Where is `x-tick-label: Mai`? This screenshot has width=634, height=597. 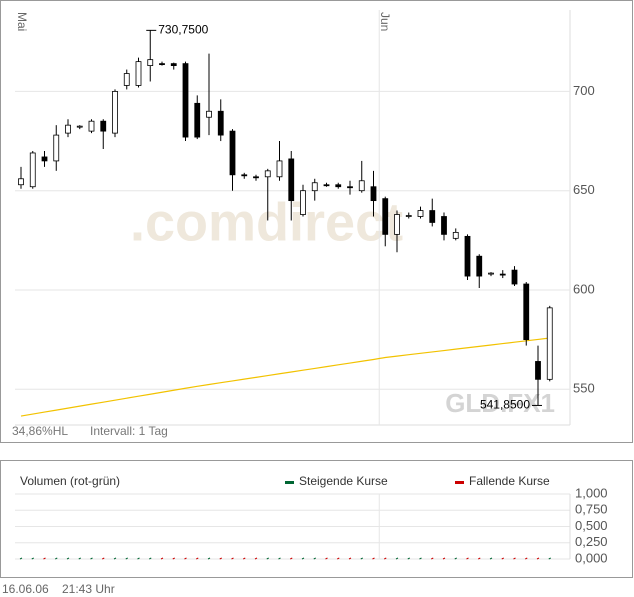
x-tick-label: Mai is located at coordinates (22, 21).